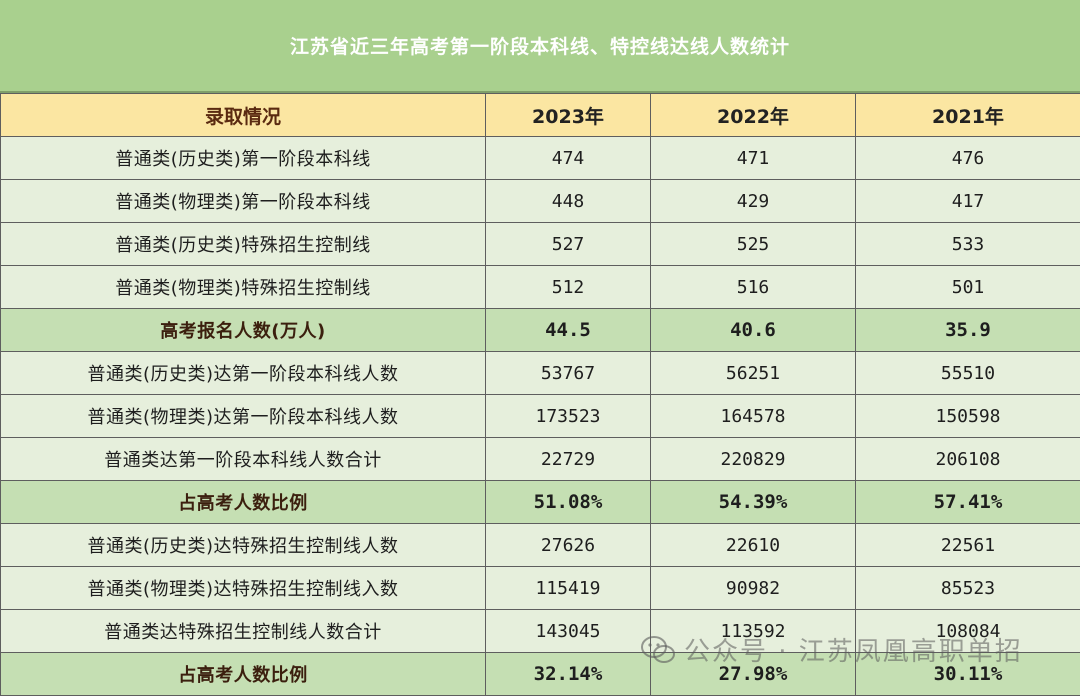 This screenshot has height=696, width=1080. What do you see at coordinates (753, 330) in the screenshot?
I see `value-cell: 40.6` at bounding box center [753, 330].